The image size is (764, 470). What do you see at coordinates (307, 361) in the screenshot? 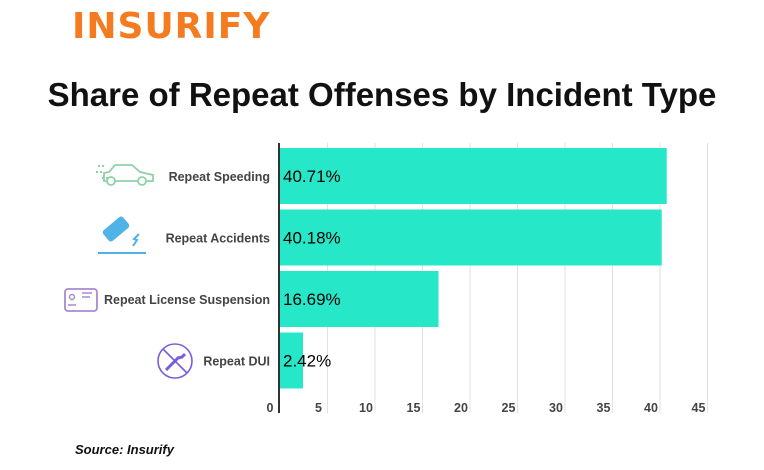
I see `data-label: 2.42%` at bounding box center [307, 361].